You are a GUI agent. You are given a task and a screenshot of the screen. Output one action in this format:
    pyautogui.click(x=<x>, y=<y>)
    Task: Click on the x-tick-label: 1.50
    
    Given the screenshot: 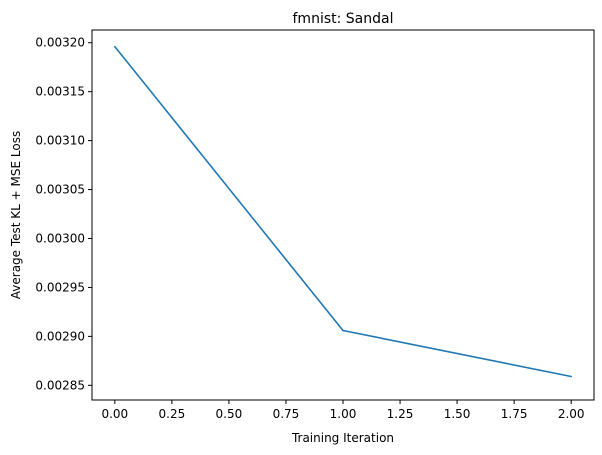 What is the action you would take?
    pyautogui.click(x=457, y=414)
    